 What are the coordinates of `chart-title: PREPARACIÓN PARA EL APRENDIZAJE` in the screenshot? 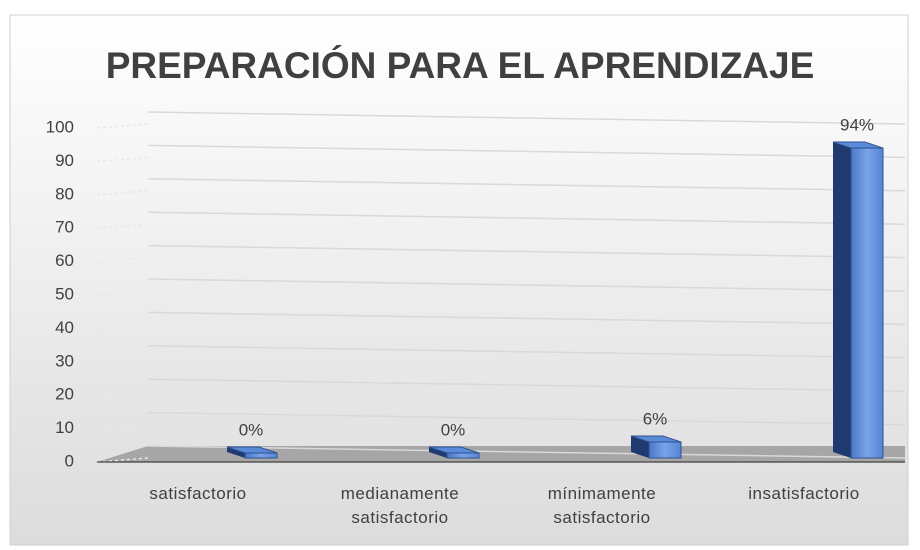 It's located at (460, 65).